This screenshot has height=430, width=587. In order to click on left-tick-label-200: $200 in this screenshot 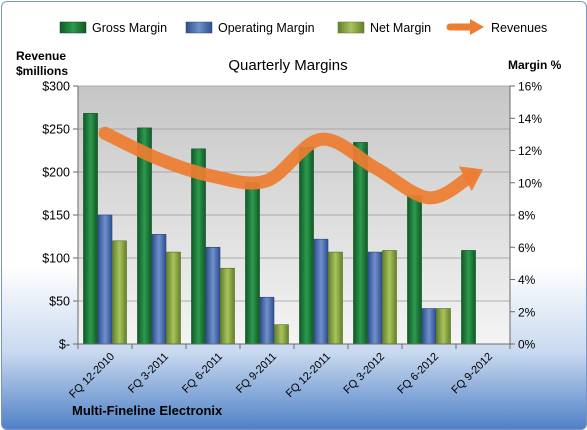, I will do `click(56, 173)`.